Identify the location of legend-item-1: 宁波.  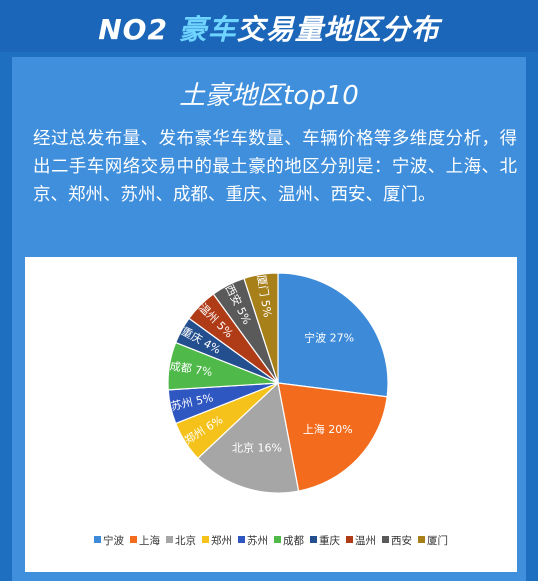
(109, 540).